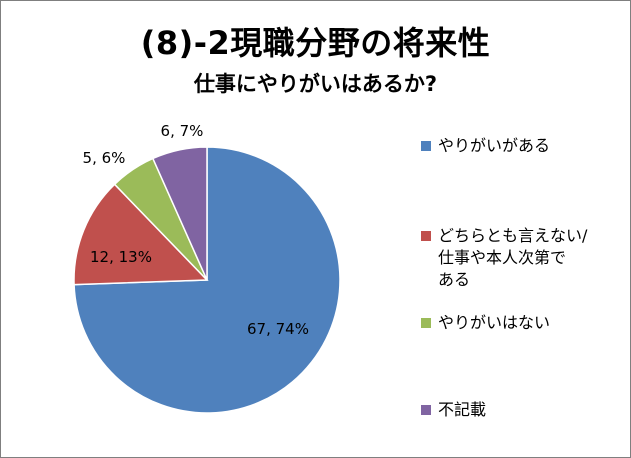  What do you see at coordinates (513, 257) in the screenshot?
I see `legend-label: どちらとも言えない/ 仕事や本人次第で ある` at bounding box center [513, 257].